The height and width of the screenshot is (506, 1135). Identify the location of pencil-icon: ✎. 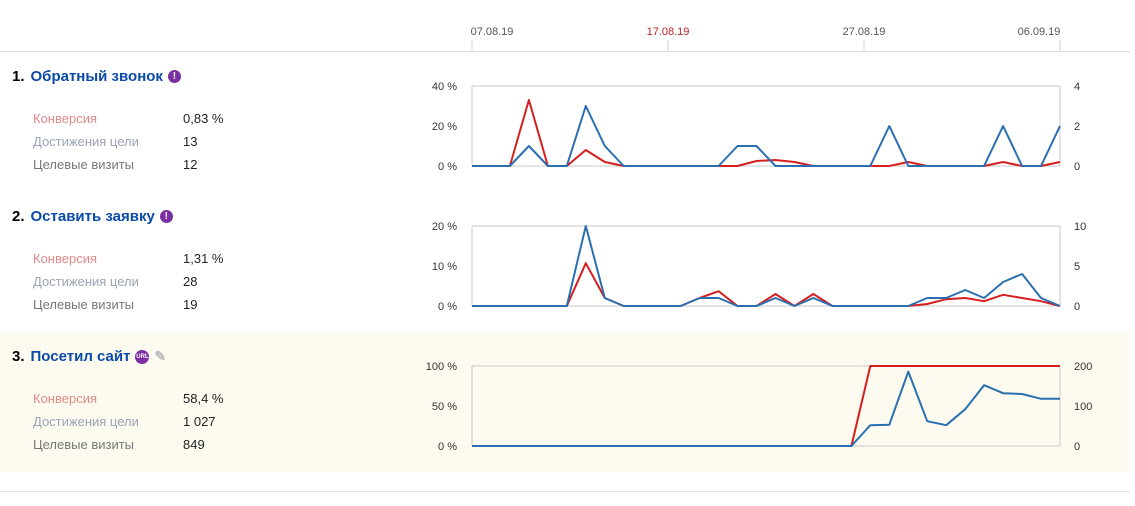
(160, 356).